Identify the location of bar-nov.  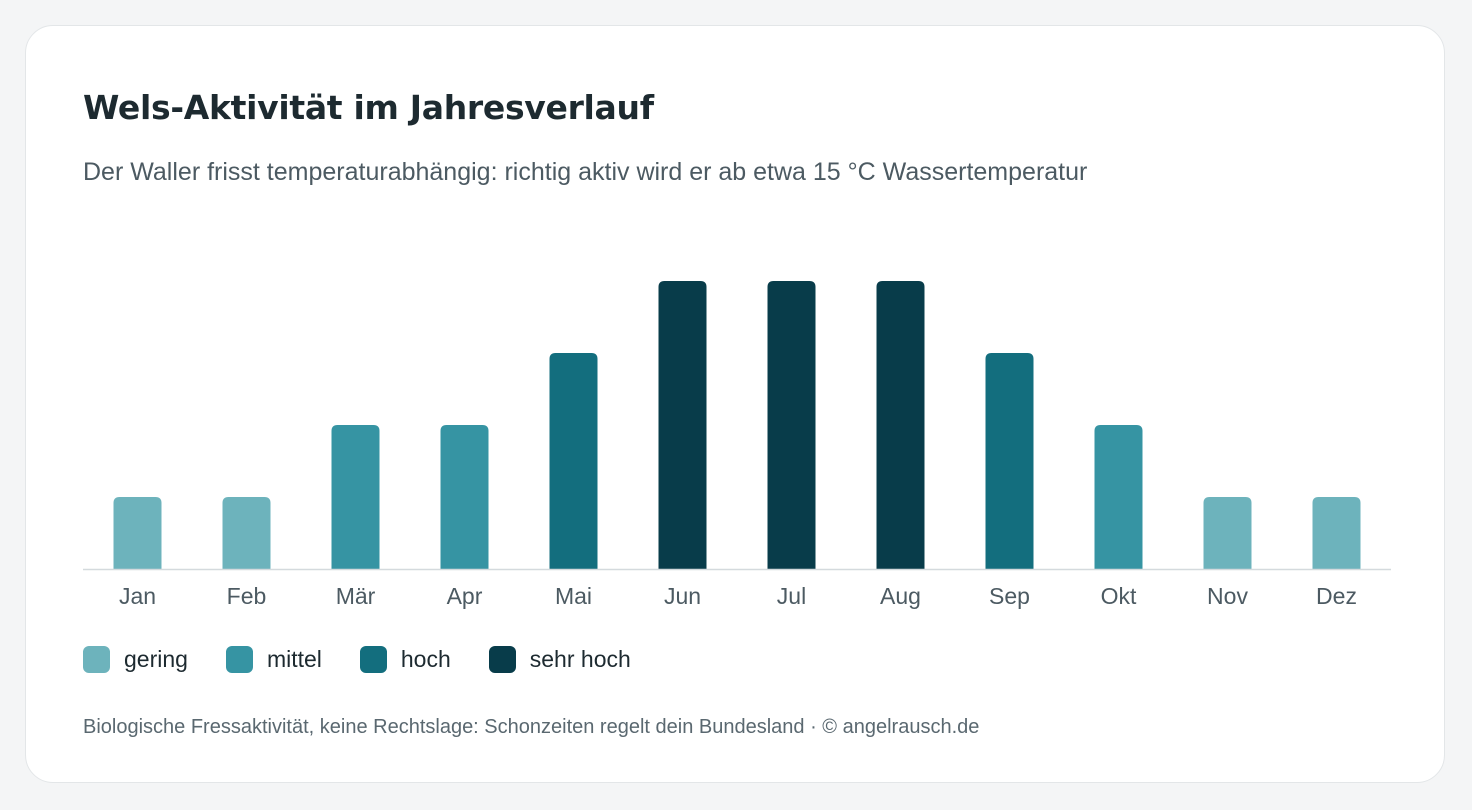
(1227, 533).